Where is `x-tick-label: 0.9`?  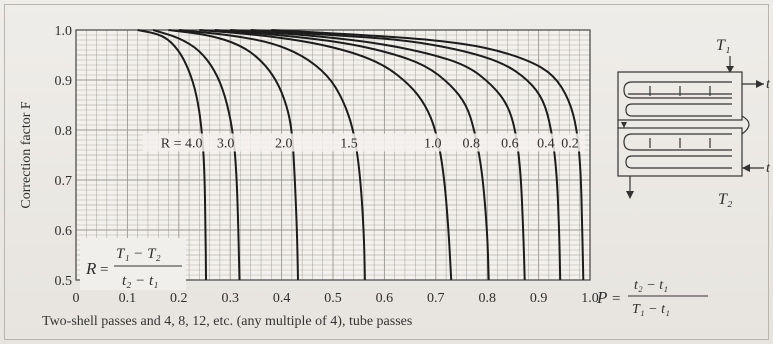 x-tick-label: 0.9 is located at coordinates (539, 298).